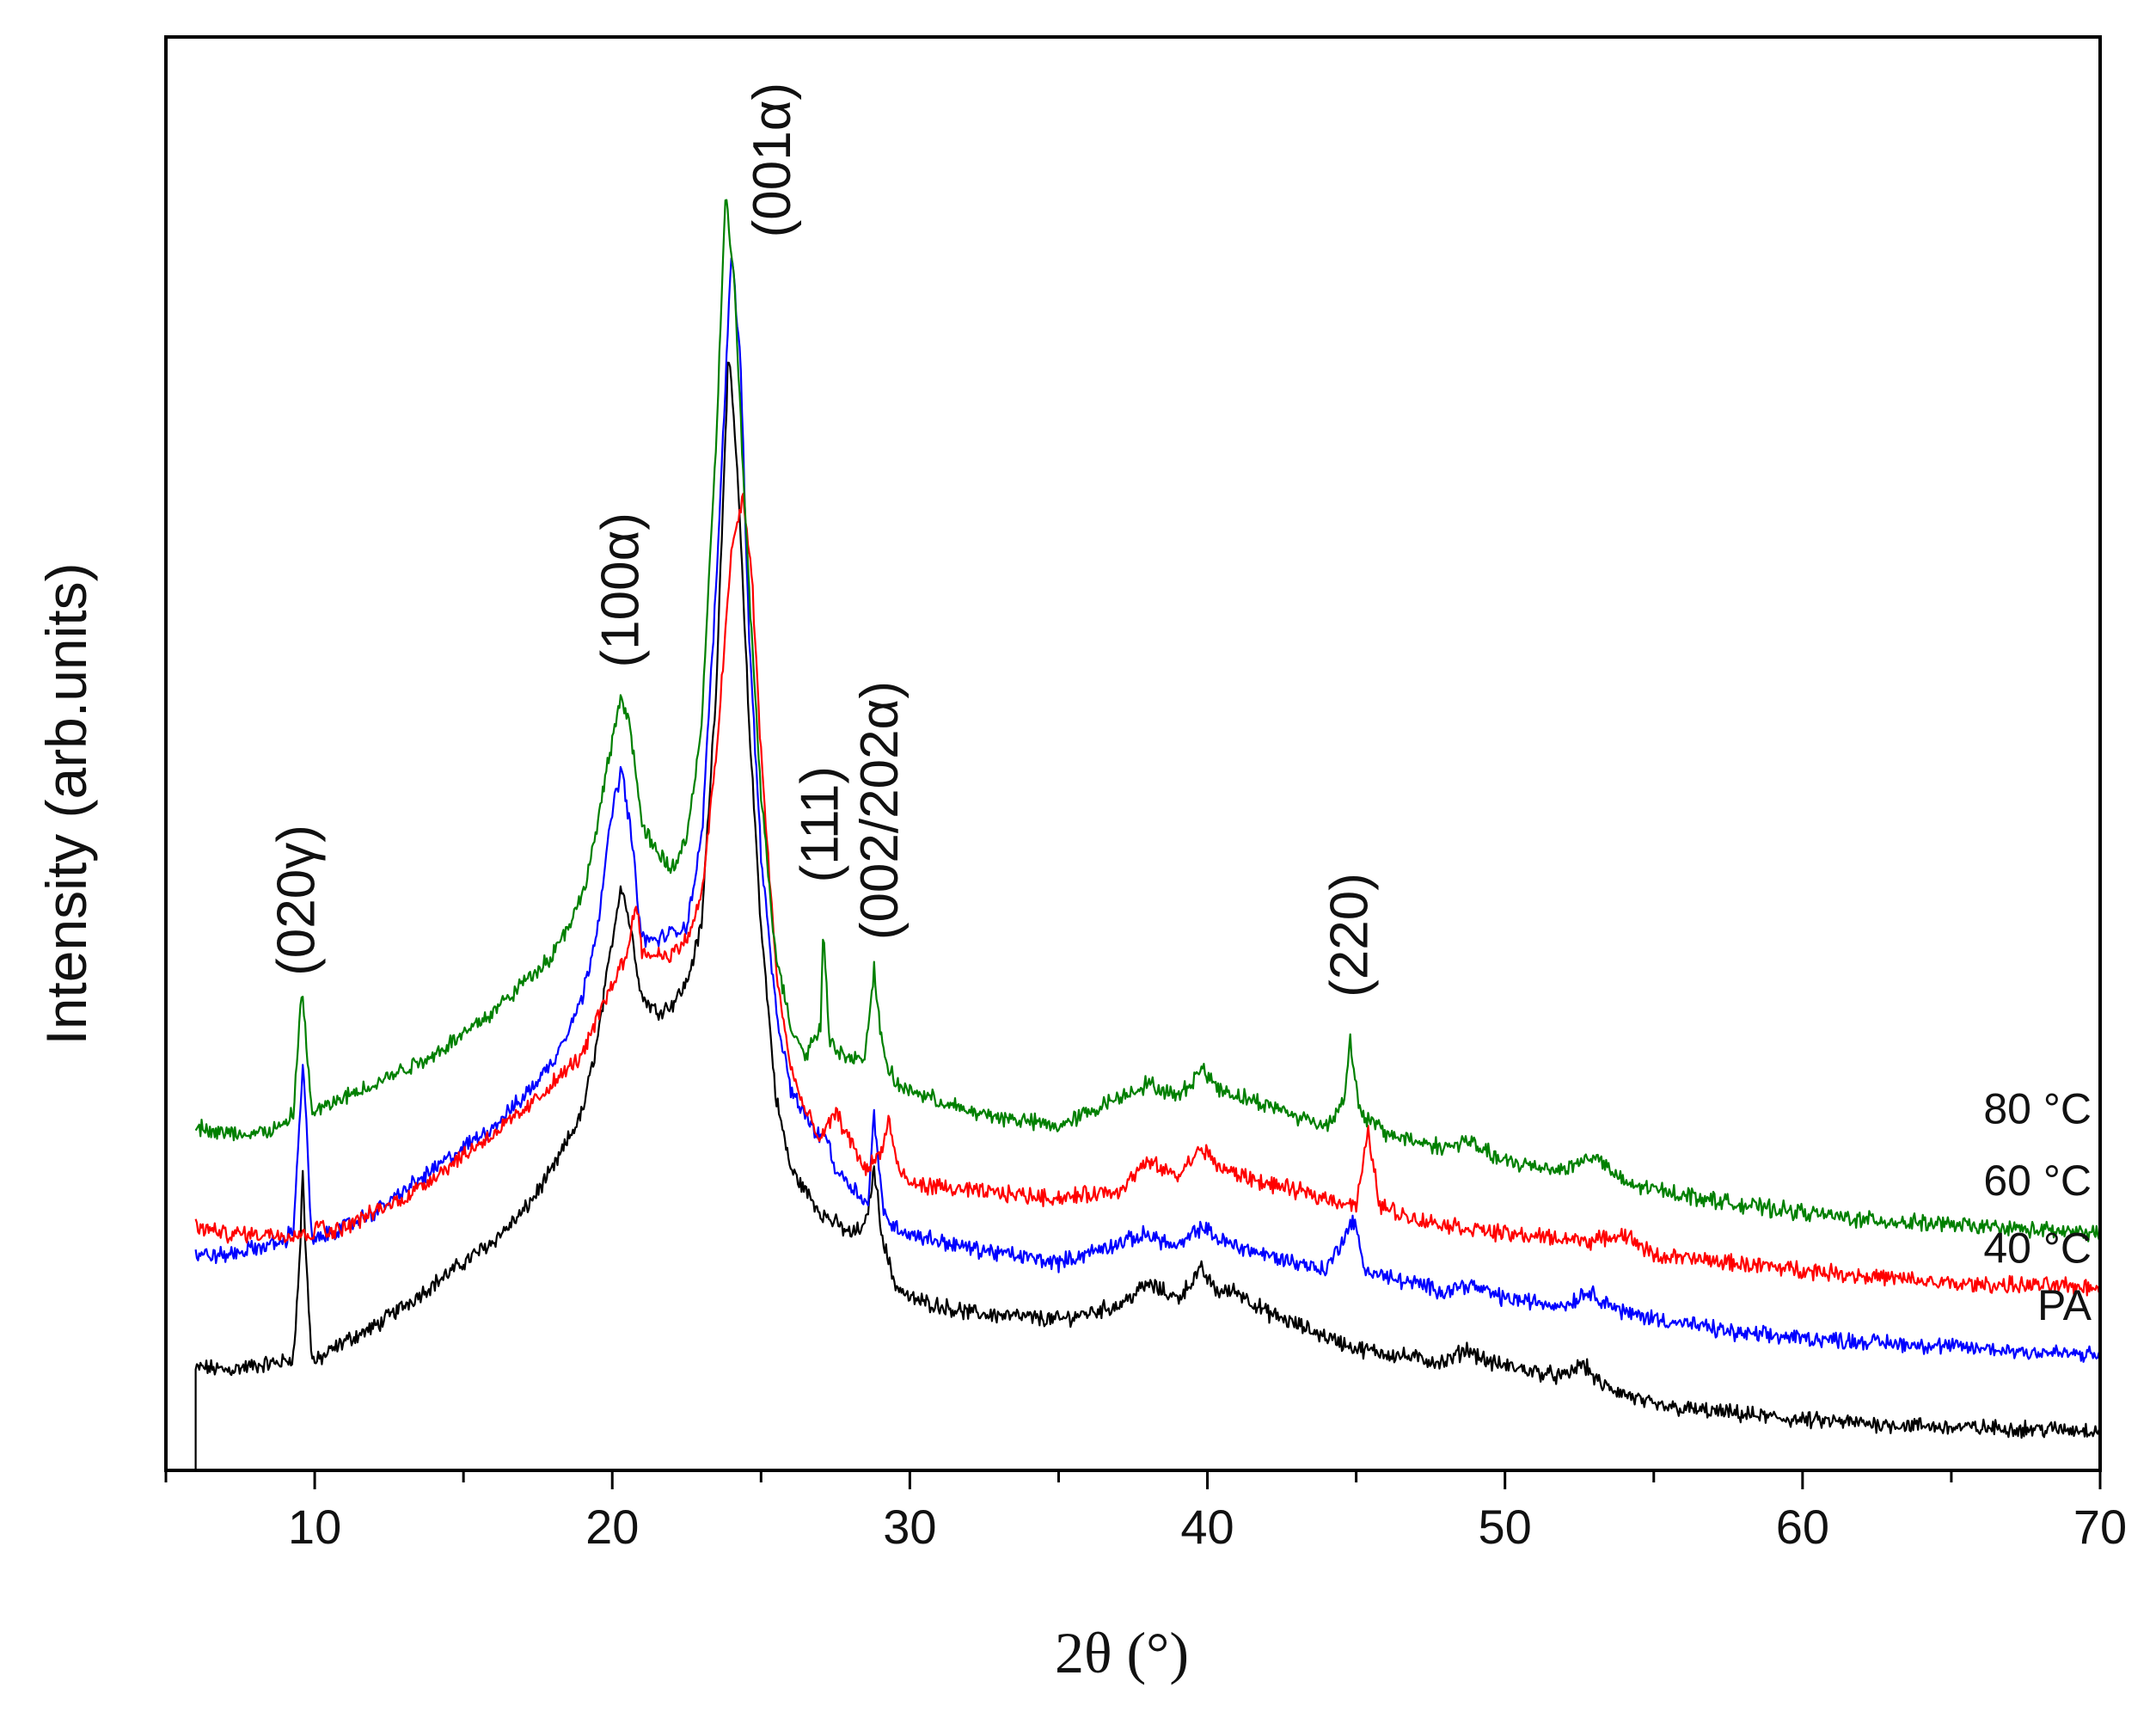 The width and height of the screenshot is (2156, 1712). I want to click on peak-annotation-2: (001α), so click(772, 160).